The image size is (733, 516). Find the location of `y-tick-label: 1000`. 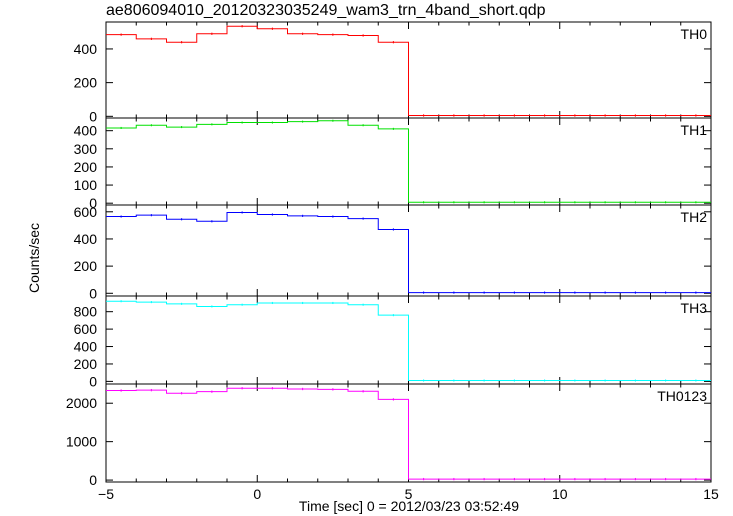

y-tick-label: 1000 is located at coordinates (81, 442).